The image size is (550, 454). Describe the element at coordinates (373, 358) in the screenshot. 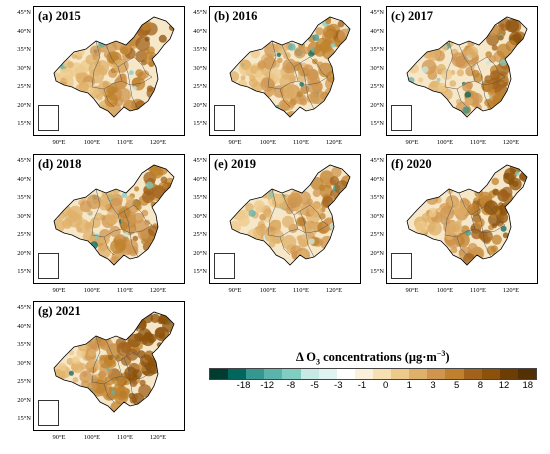

I see `colorbar-title: Δ O3 concentrations (μg·m−3)` at that location.